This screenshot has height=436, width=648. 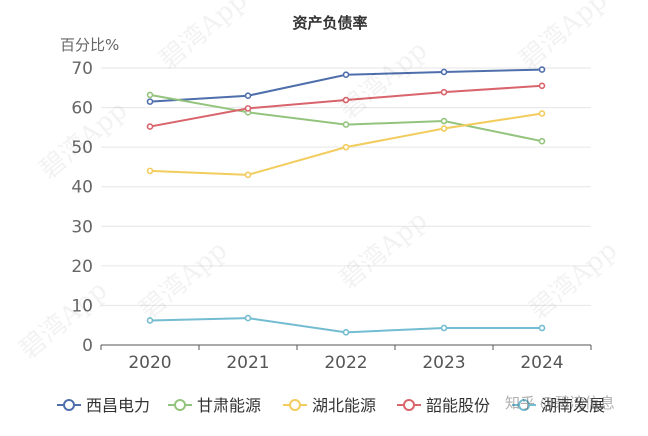 I want to click on y-tick-label: 40, so click(x=82, y=188).